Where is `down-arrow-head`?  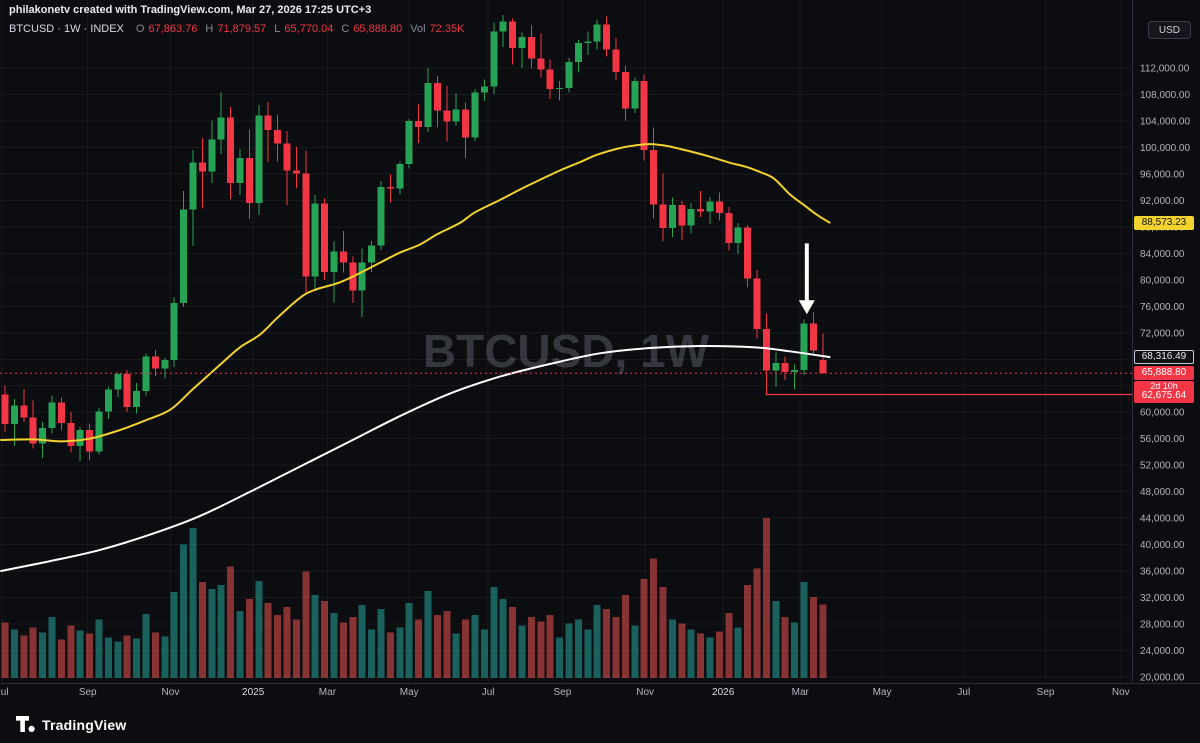
down-arrow-head is located at coordinates (806, 307).